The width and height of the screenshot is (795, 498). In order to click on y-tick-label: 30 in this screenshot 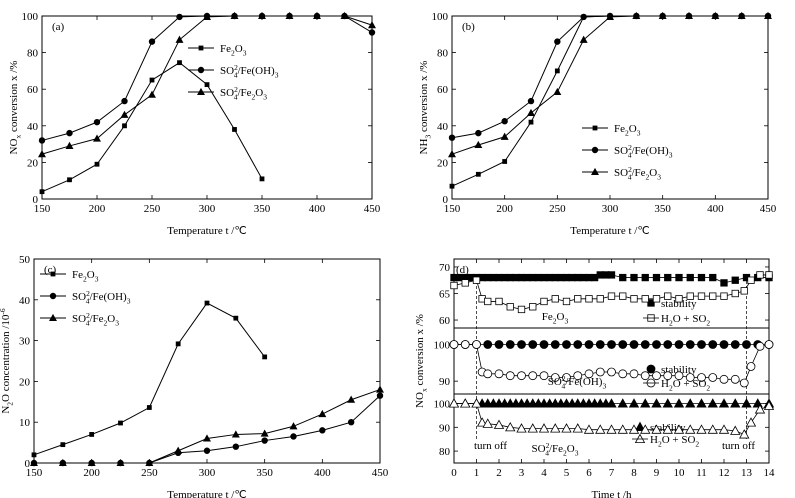, I will do `click(25, 342)`.